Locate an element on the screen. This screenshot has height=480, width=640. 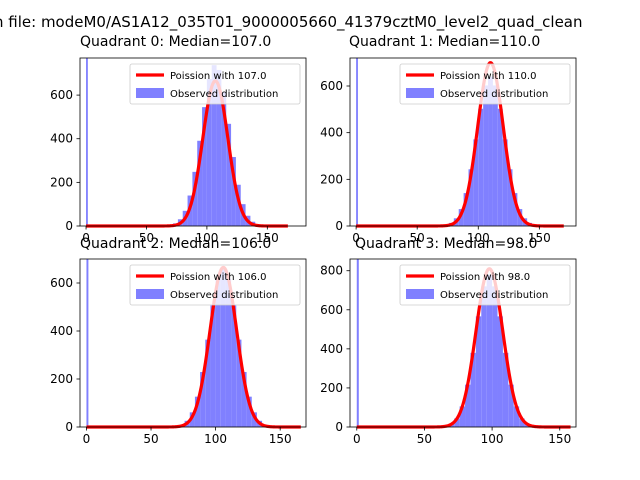
legend-label-poisson: Poission with 106.0 is located at coordinates (218, 277).